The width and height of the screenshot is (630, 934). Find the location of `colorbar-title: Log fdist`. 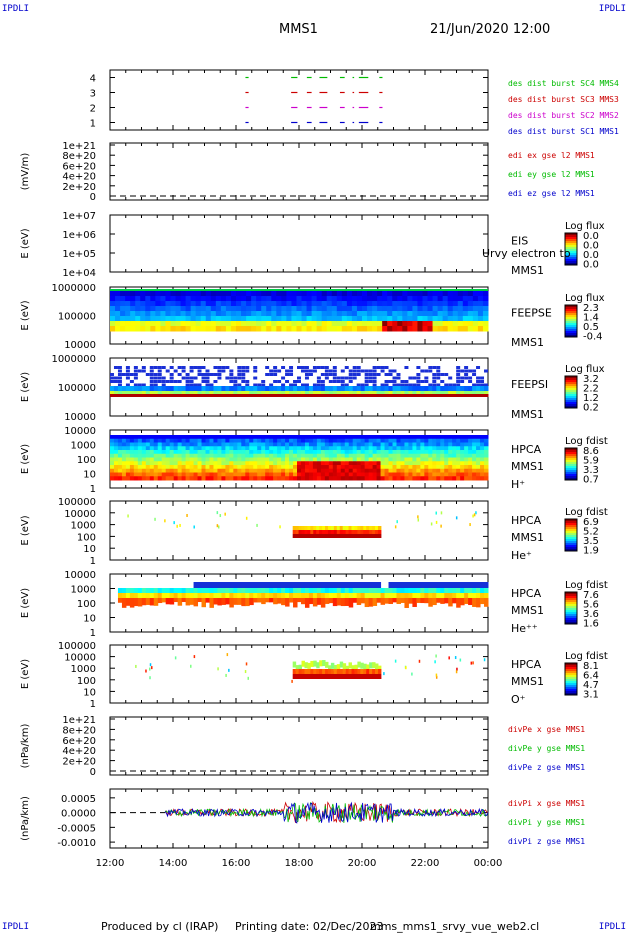

colorbar-title: Log fdist is located at coordinates (586, 441).